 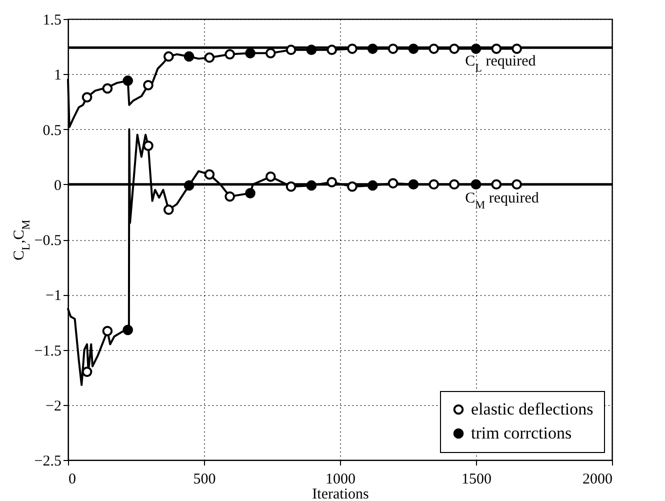 What do you see at coordinates (532, 409) in the screenshot?
I see `legend-label: elastic deflections` at bounding box center [532, 409].